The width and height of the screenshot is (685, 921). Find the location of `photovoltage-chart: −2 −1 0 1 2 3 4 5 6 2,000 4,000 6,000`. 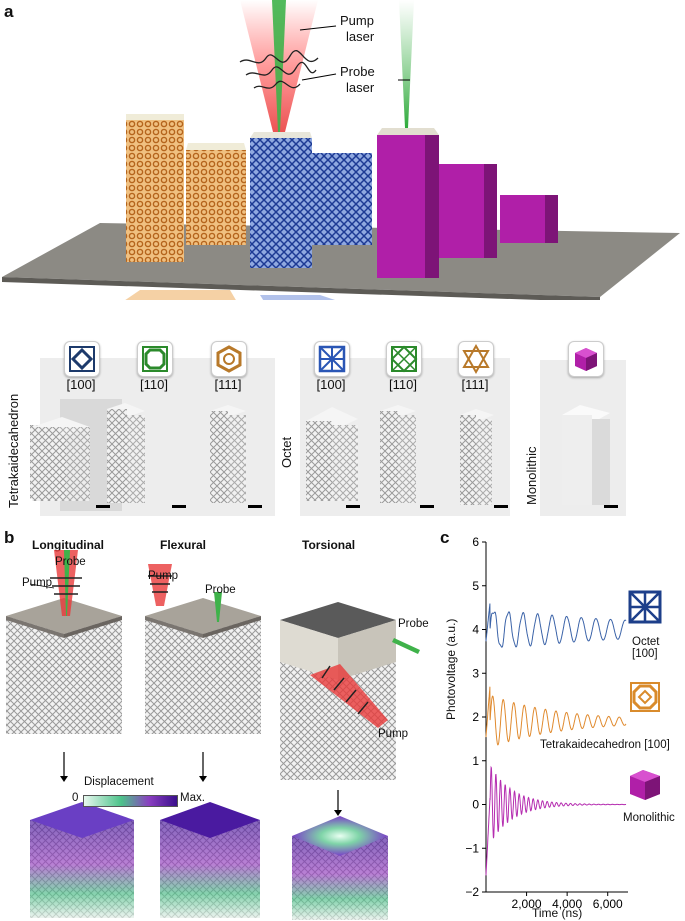

photovoltage-chart: −2 −1 0 1 2 3 4 5 6 2,000 4,000 6,000 is located at coordinates (546, 723).